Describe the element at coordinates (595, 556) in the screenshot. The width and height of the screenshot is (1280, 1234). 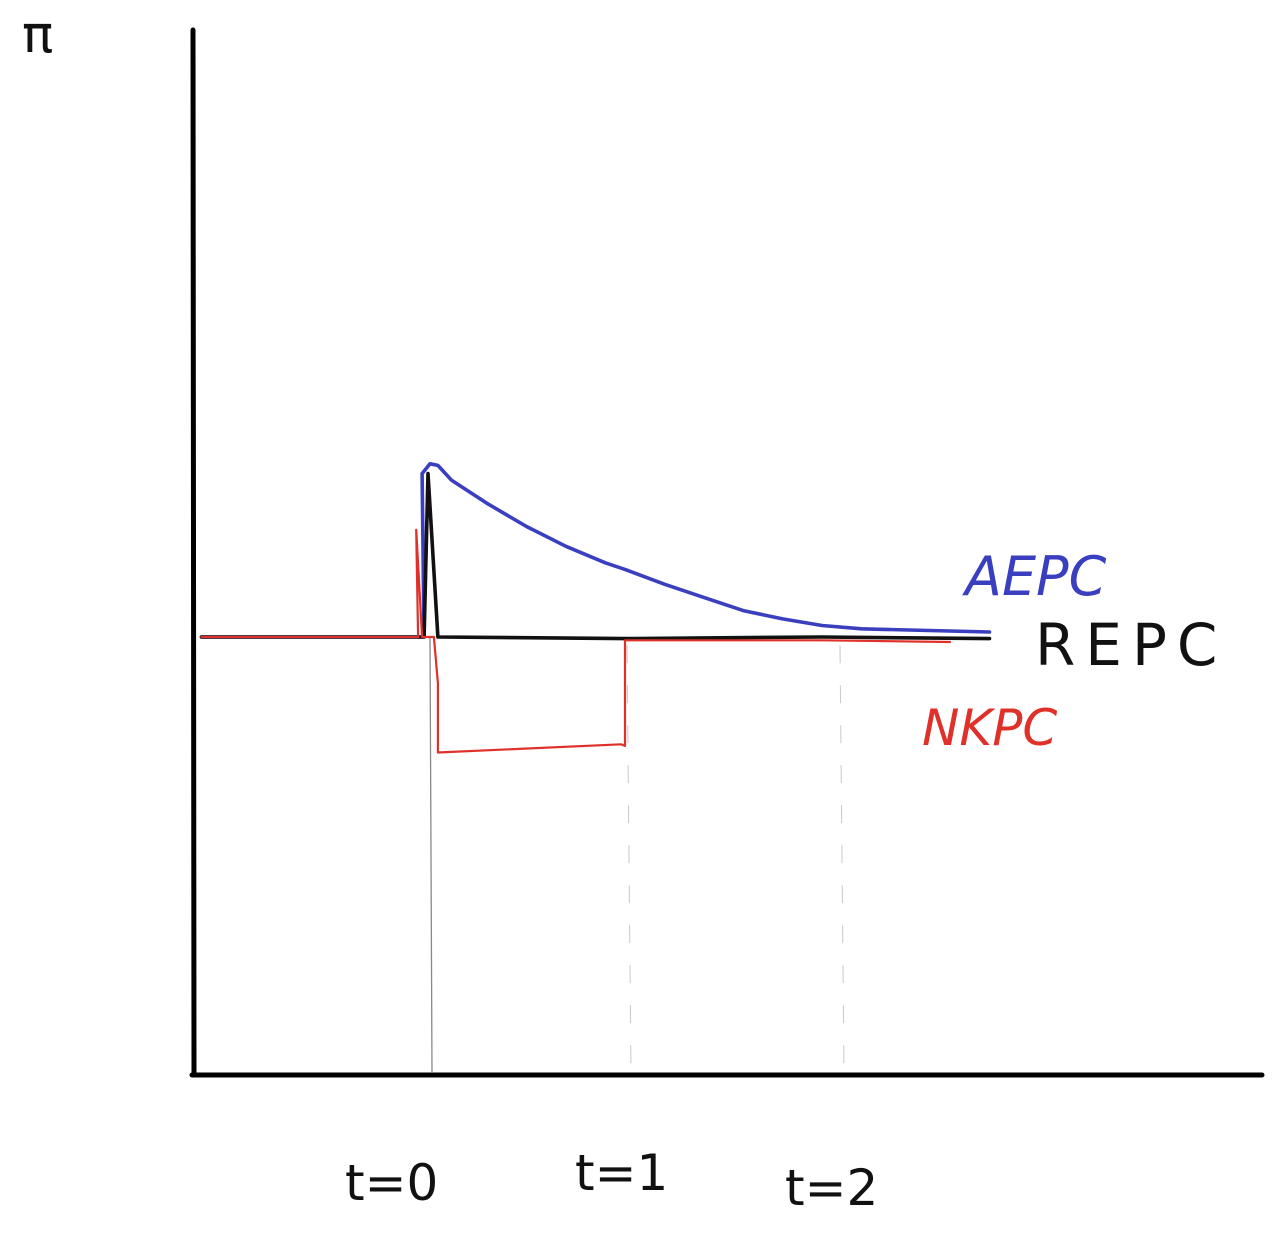
I see `series-line-repc` at that location.